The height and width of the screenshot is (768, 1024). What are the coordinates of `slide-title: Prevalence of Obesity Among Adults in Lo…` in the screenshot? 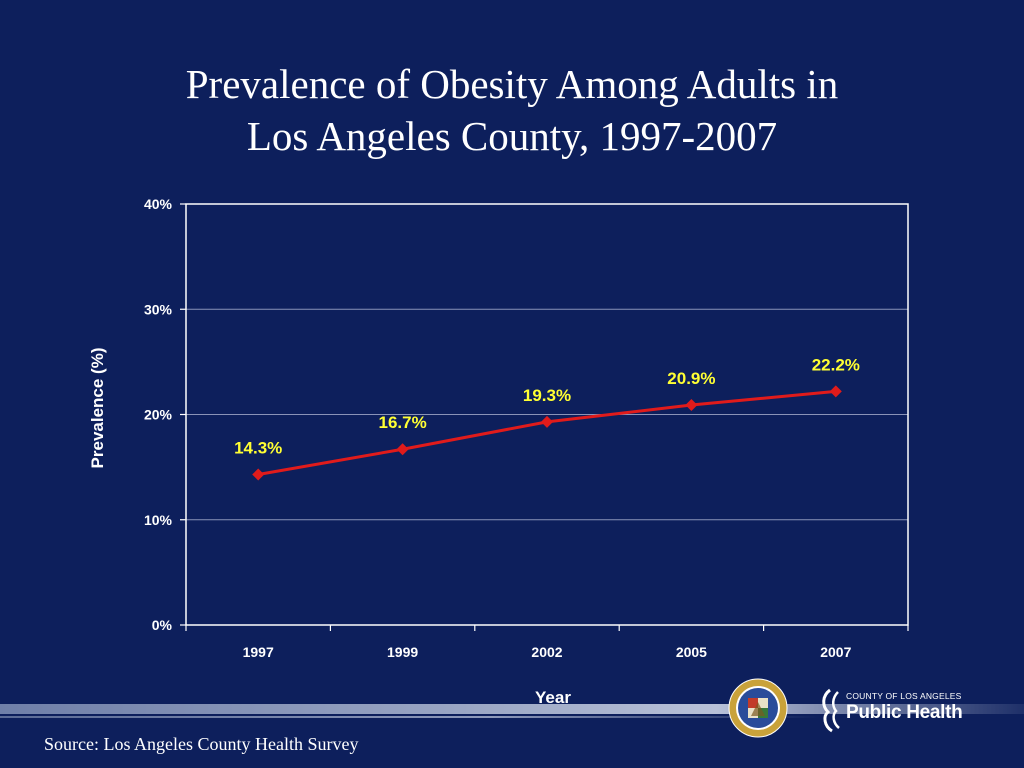 It's located at (512, 110).